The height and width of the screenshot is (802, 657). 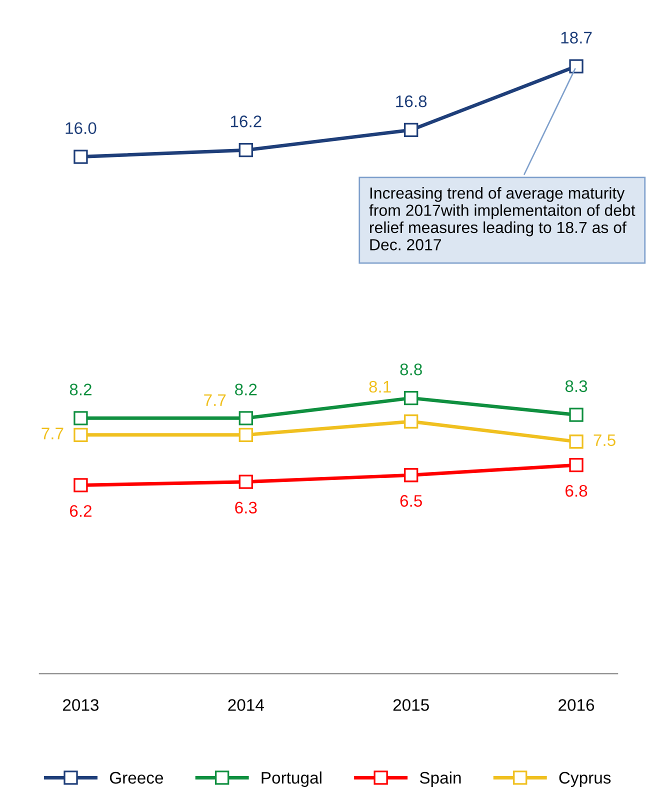 What do you see at coordinates (411, 501) in the screenshot?
I see `data-label: 6.5` at bounding box center [411, 501].